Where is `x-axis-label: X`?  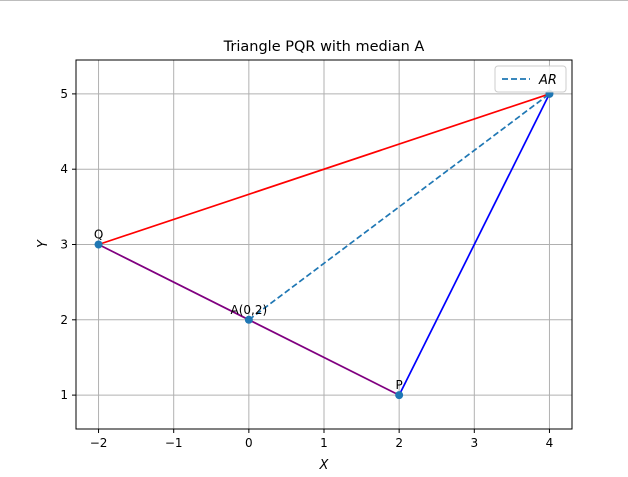 x-axis-label: X is located at coordinates (324, 465).